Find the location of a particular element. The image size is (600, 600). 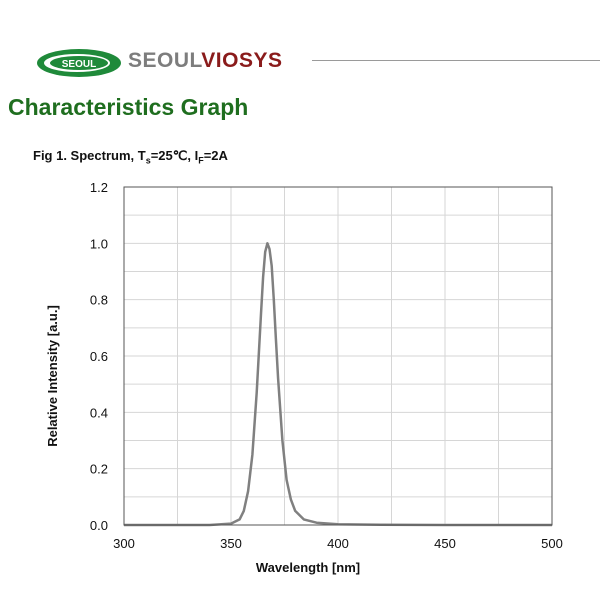

figure-title-prefix: Fig 1. Spectrum, T is located at coordinates (89, 155).